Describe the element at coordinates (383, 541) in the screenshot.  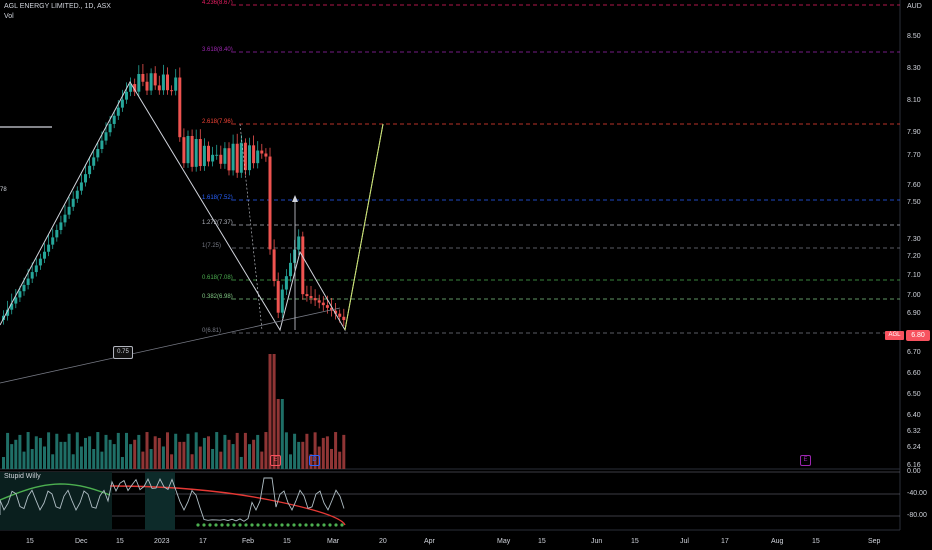
I see `time-tick: 20` at that location.